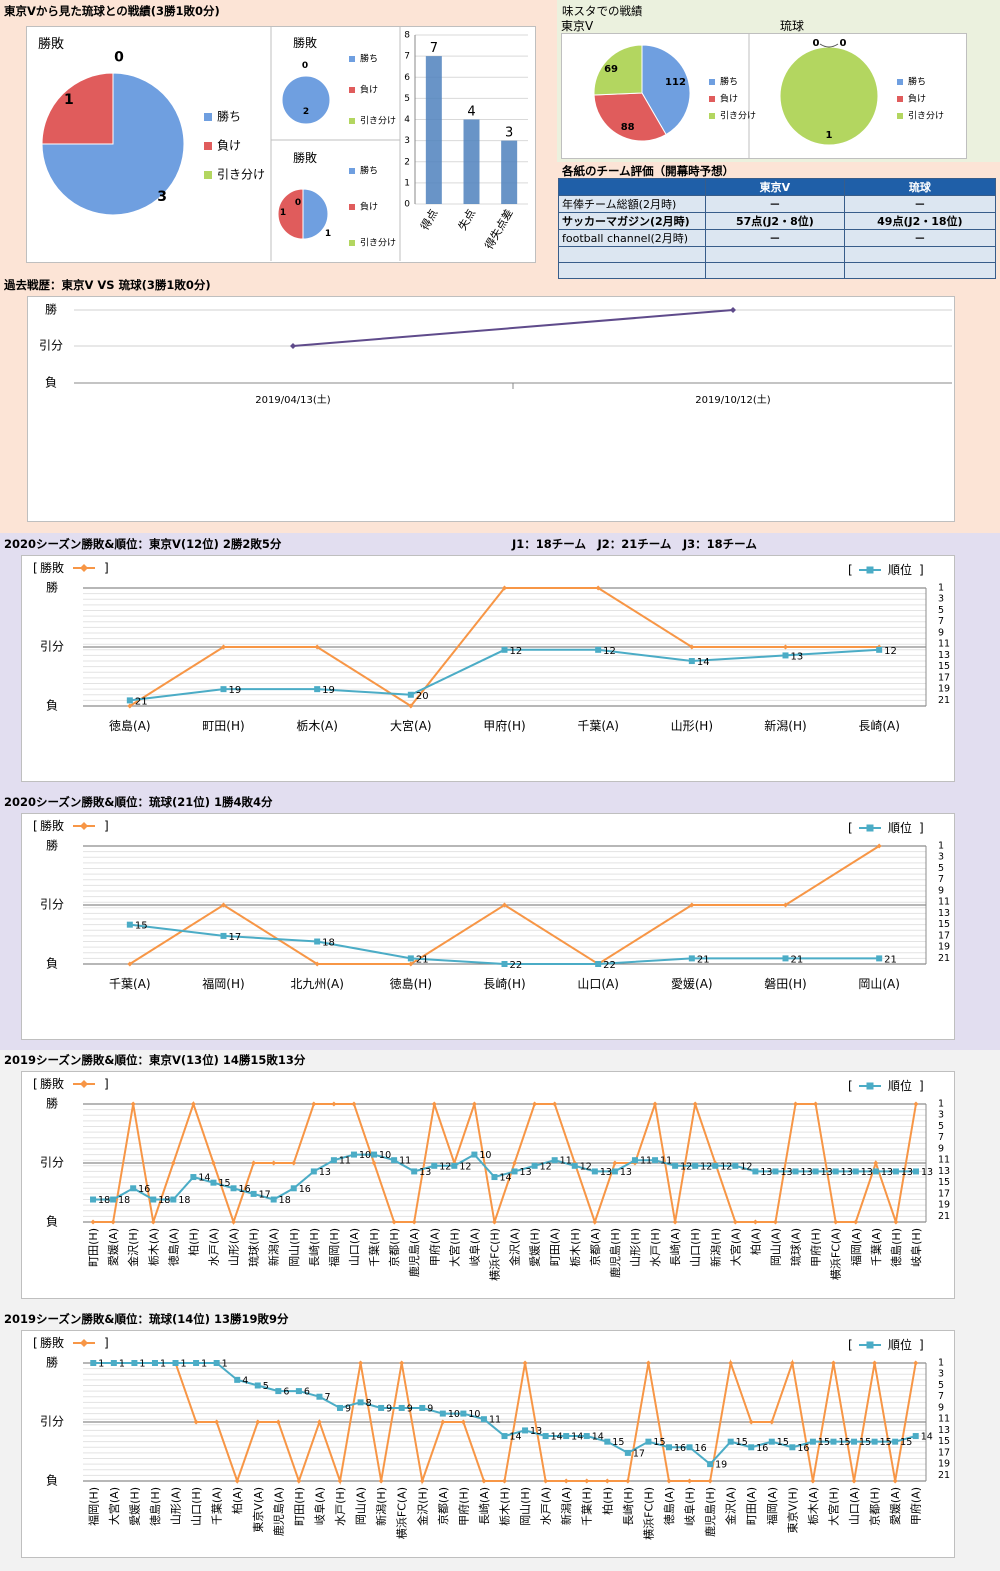 This screenshot has width=1000, height=1571. Describe the element at coordinates (941, 1407) in the screenshot. I see `rank-tick: 9` at that location.